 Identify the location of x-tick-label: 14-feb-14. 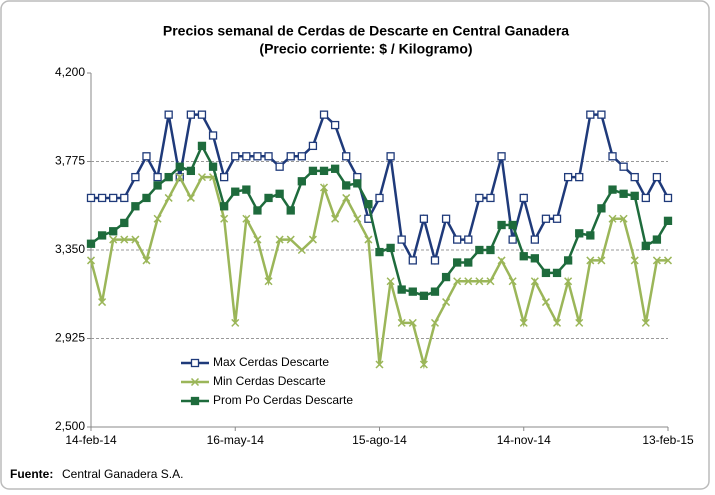
(91, 440).